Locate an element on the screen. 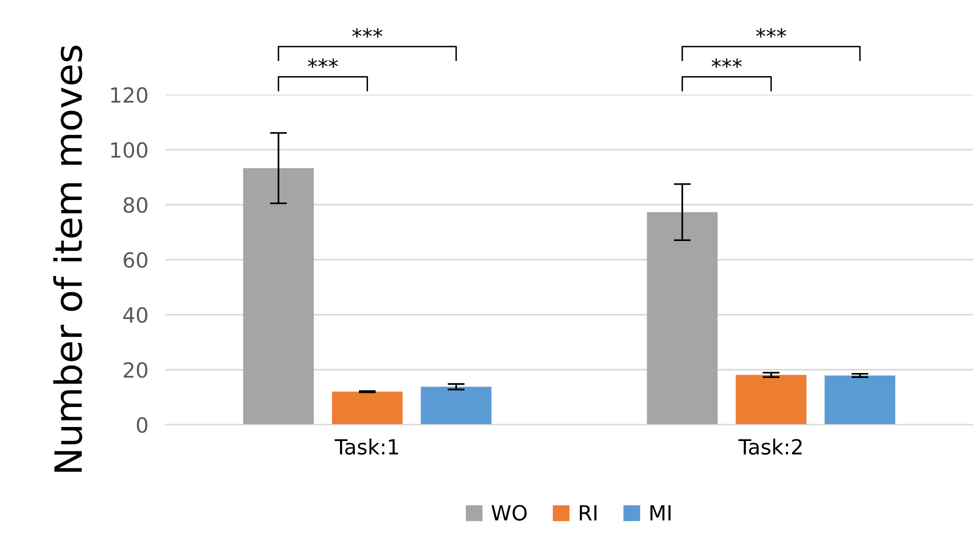  x-tick-label: Task:2 is located at coordinates (770, 446).